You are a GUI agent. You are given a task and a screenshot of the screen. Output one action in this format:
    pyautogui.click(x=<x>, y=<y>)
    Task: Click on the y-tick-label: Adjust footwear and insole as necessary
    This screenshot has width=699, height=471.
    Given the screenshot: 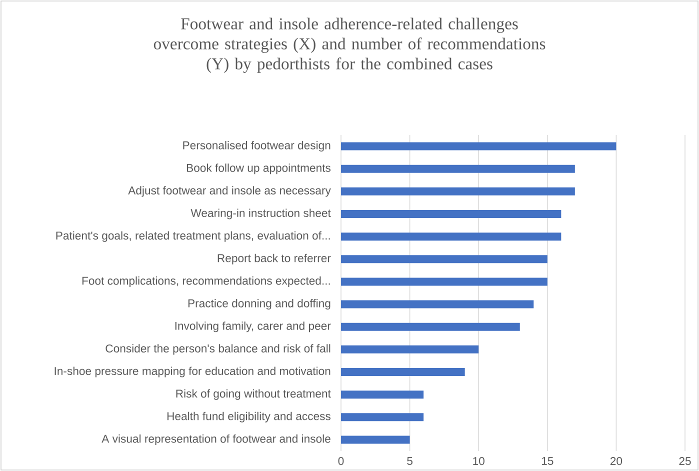 What is the action you would take?
    pyautogui.click(x=229, y=191)
    